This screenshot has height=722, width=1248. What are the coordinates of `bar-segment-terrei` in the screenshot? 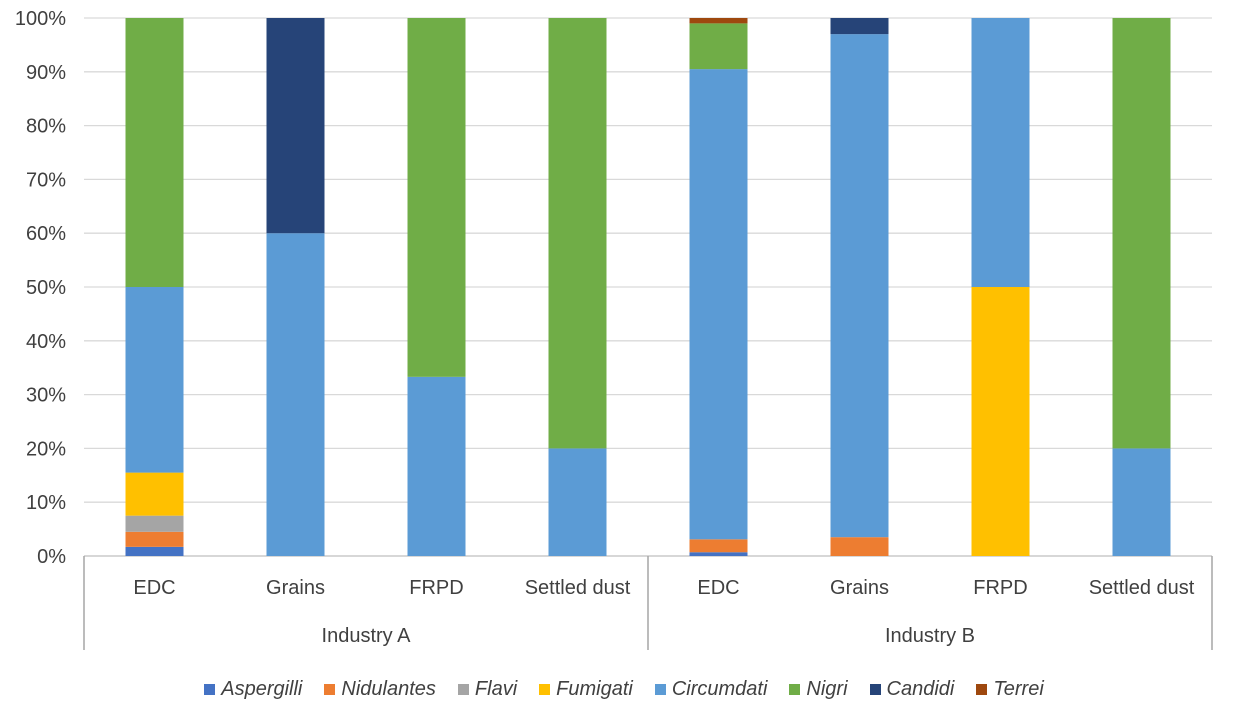 It's located at (718, 21).